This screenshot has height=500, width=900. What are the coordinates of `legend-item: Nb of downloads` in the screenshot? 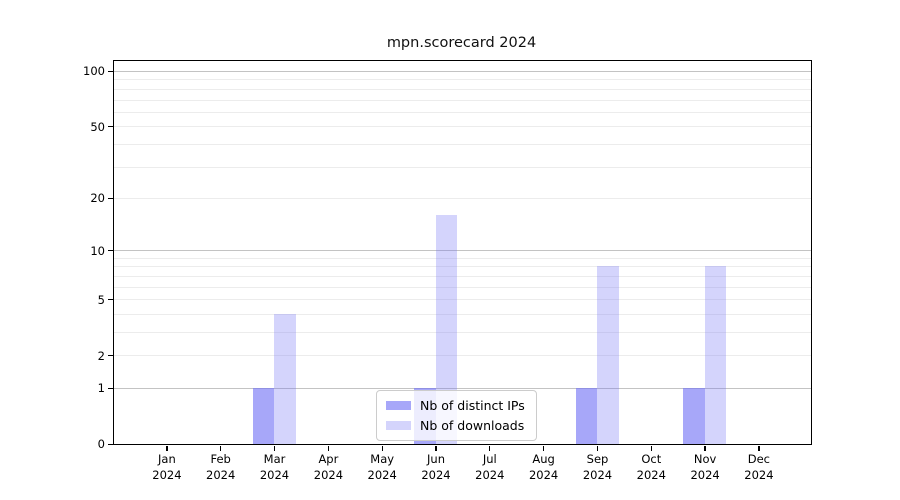 It's located at (455, 425).